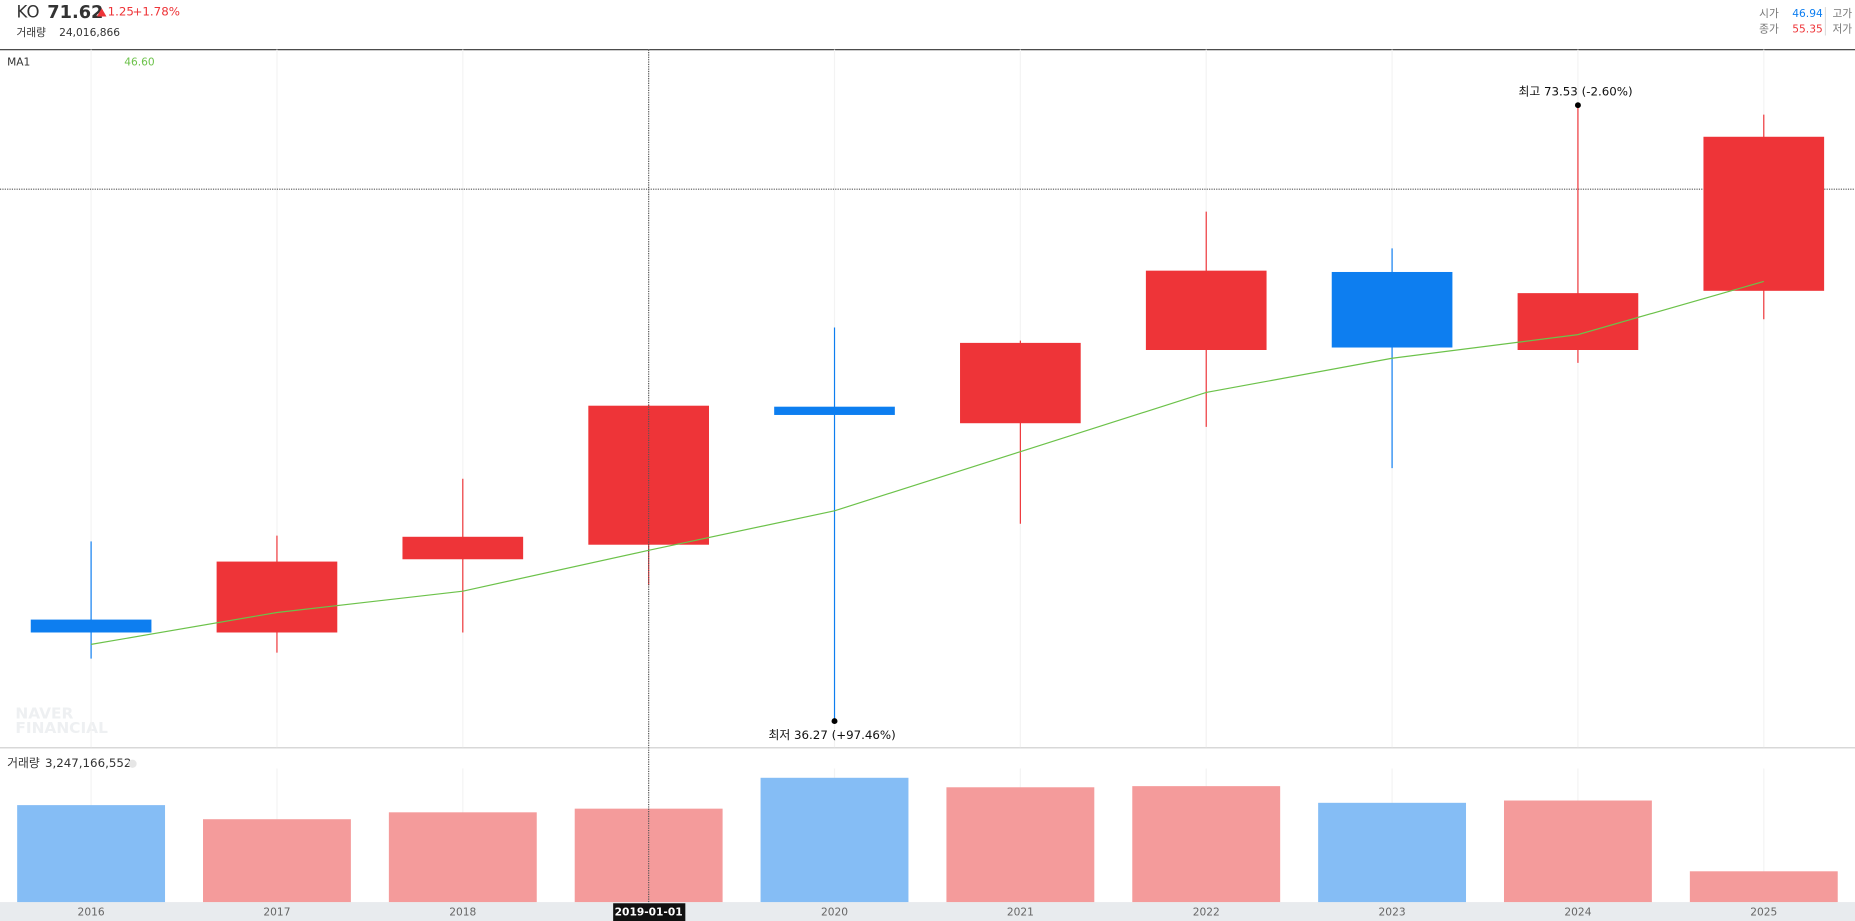 This screenshot has height=921, width=1855. What do you see at coordinates (1843, 13) in the screenshot?
I see `high-label: 고가` at bounding box center [1843, 13].